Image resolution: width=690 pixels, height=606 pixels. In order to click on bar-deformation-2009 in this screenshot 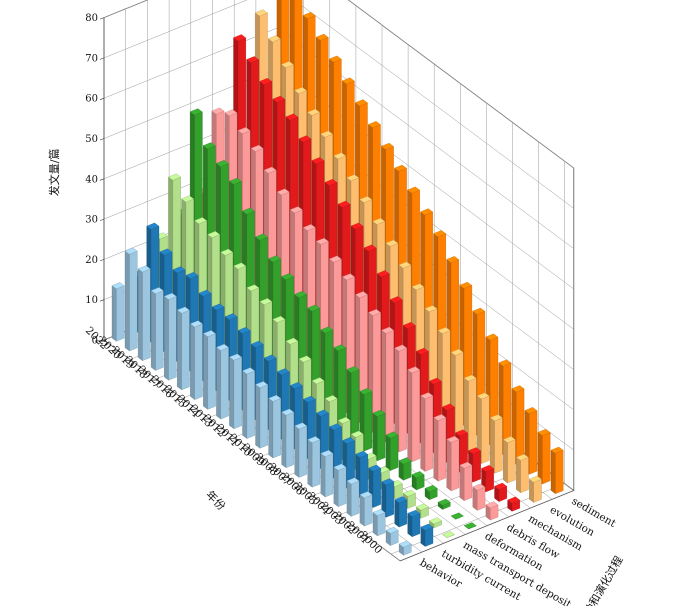, I will do `click(353, 404)`.